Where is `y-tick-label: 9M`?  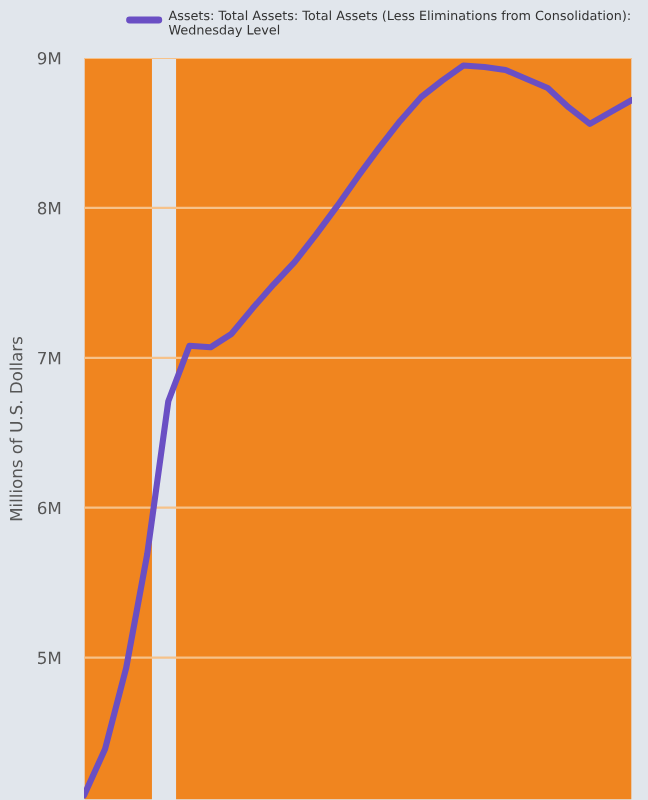 y-tick-label: 9M is located at coordinates (49, 58).